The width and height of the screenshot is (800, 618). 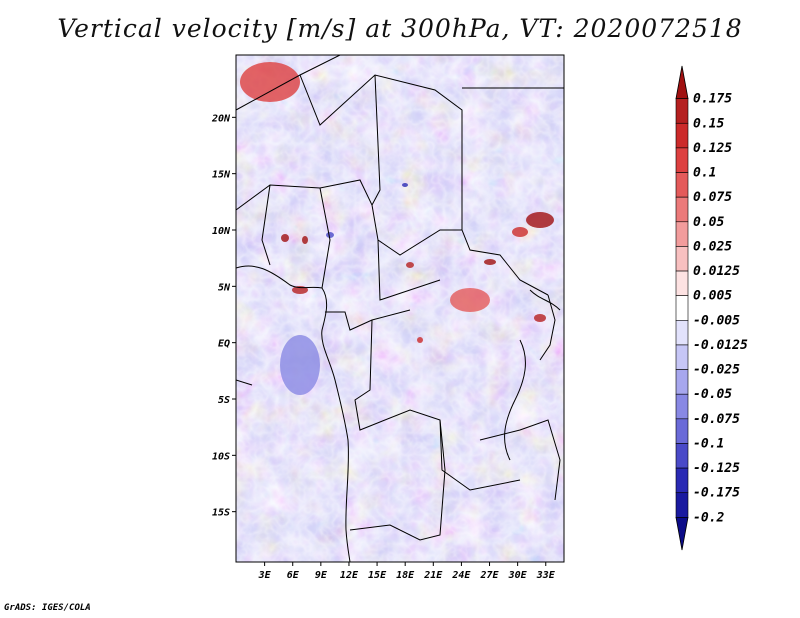 I want to click on y-tick-label: 10N, so click(x=221, y=231).